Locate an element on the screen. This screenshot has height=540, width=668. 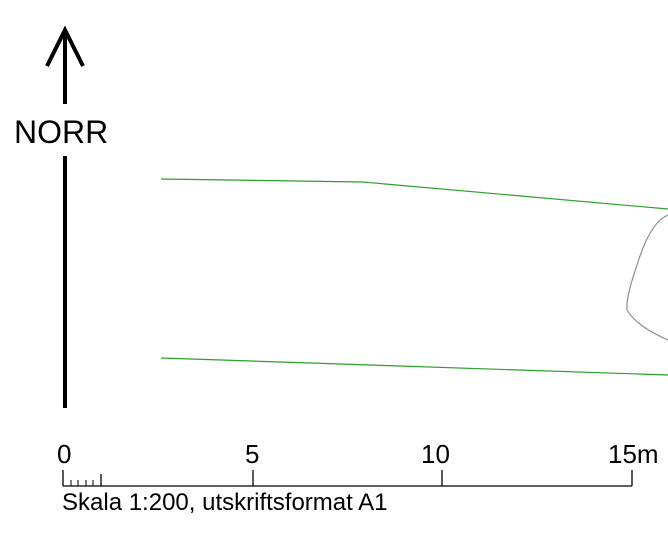
scale-tick-label-0: 0 is located at coordinates (64, 454).